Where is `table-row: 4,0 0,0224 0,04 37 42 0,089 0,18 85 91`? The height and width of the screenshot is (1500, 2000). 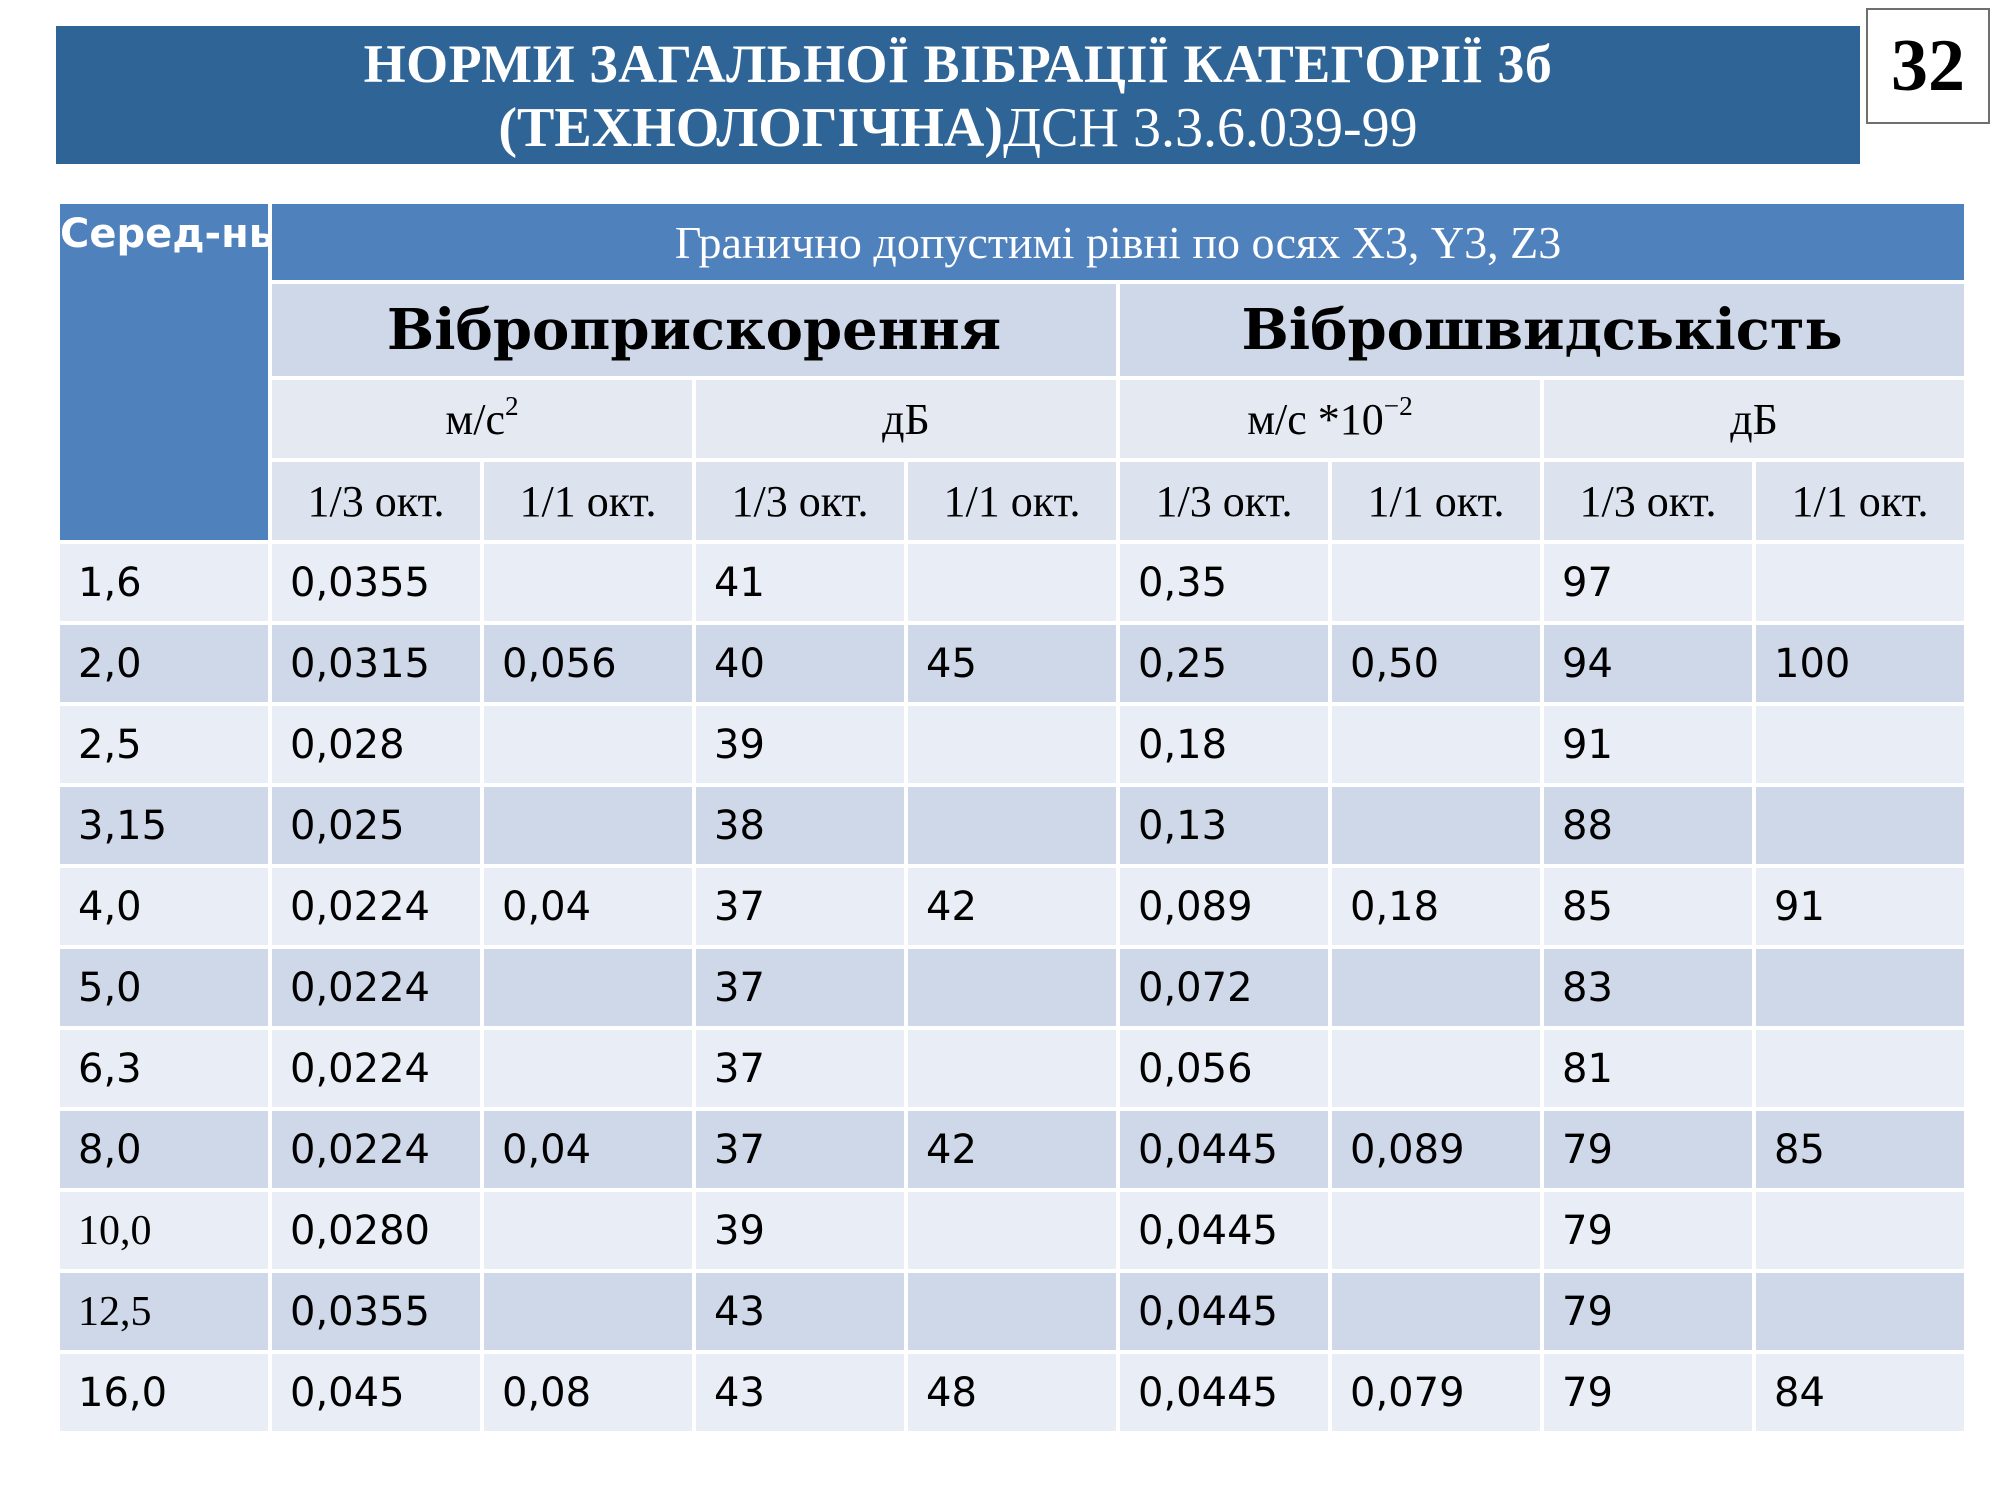
table-row: 4,0 0,0224 0,04 37 42 0,089 0,18 85 91 is located at coordinates (1012, 906).